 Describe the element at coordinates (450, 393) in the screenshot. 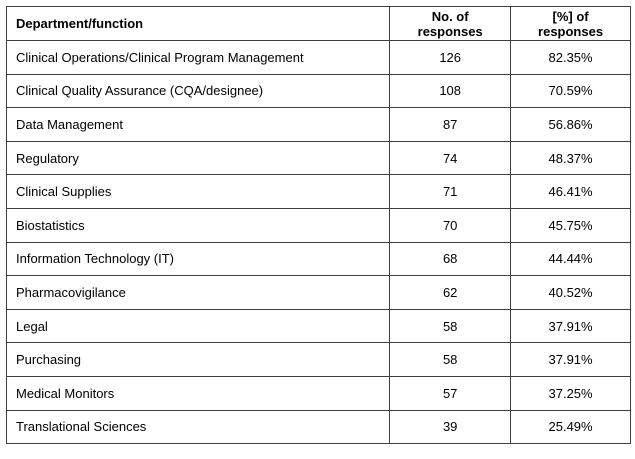

I see `table-cell: 57` at that location.